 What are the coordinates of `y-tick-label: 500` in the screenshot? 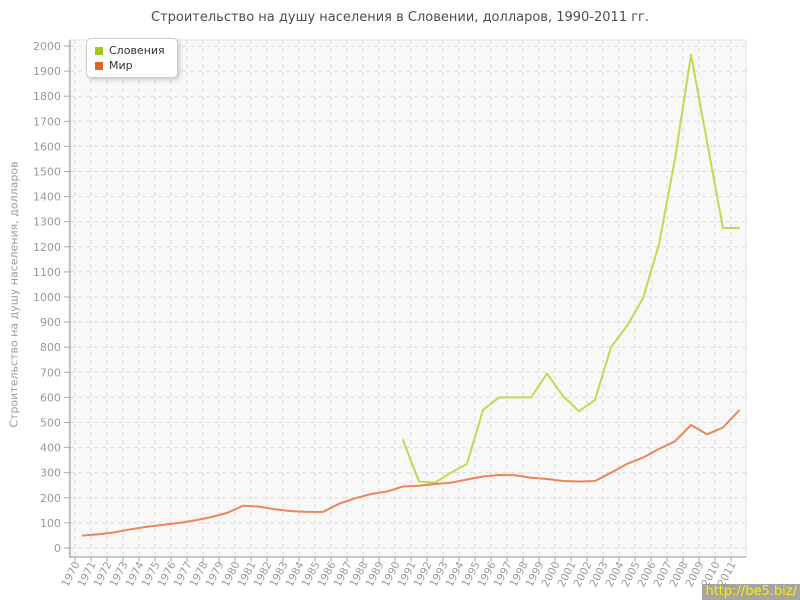 It's located at (50, 423).